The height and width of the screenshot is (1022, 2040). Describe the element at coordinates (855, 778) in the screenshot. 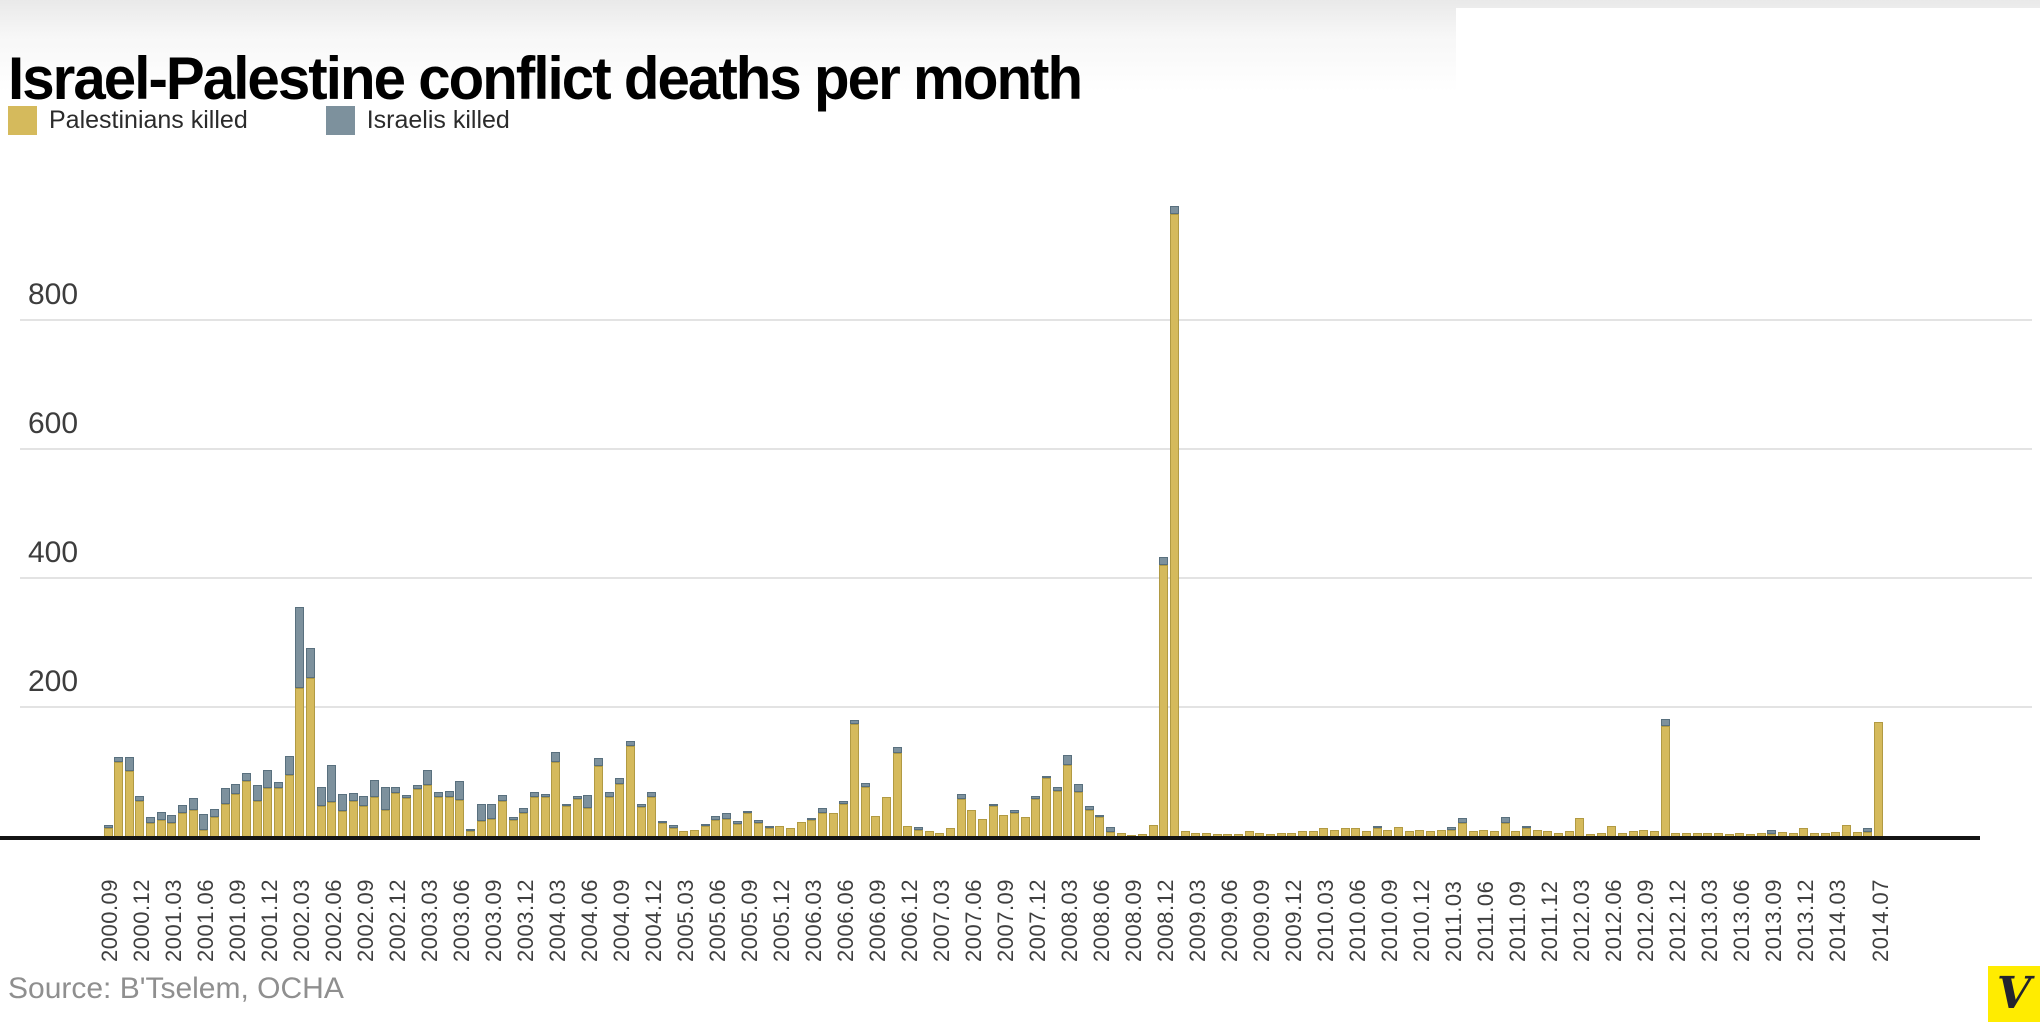

I see `bar-group-2006.07` at that location.